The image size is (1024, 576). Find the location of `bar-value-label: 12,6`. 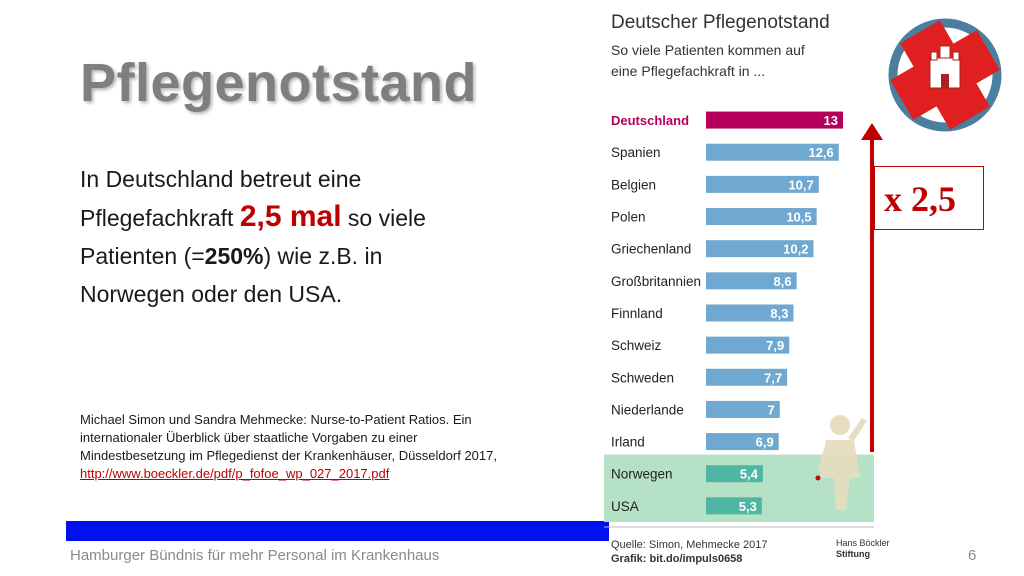

bar-value-label: 12,6 is located at coordinates (820, 152).